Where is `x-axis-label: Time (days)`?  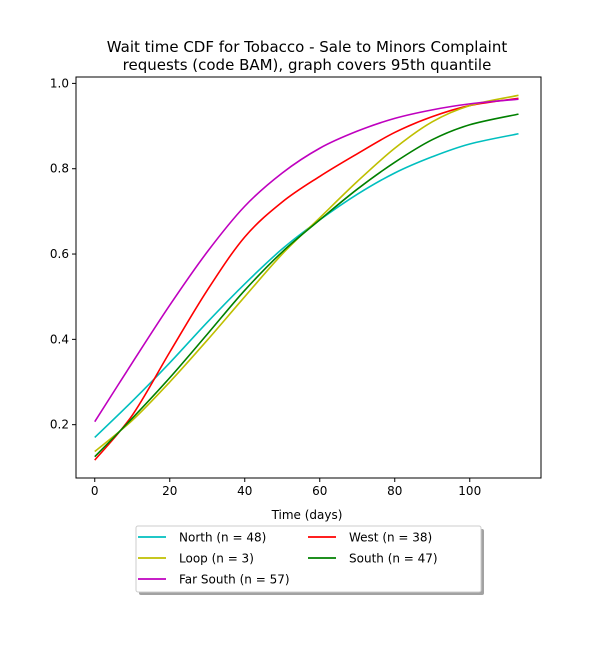
x-axis-label: Time (days) is located at coordinates (307, 515).